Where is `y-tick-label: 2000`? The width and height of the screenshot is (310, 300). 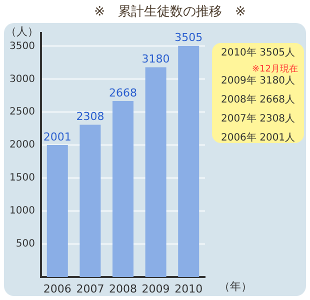
y-tick-label: 2000 is located at coordinates (22, 145).